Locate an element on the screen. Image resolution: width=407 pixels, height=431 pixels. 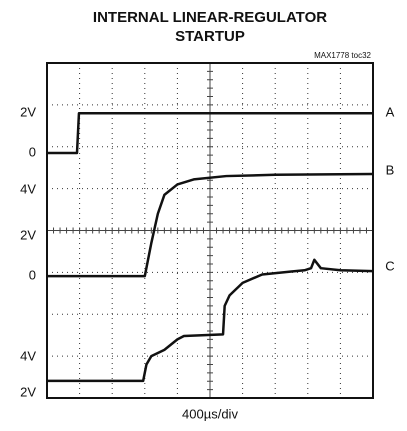
trace-label: C is located at coordinates (389, 266).